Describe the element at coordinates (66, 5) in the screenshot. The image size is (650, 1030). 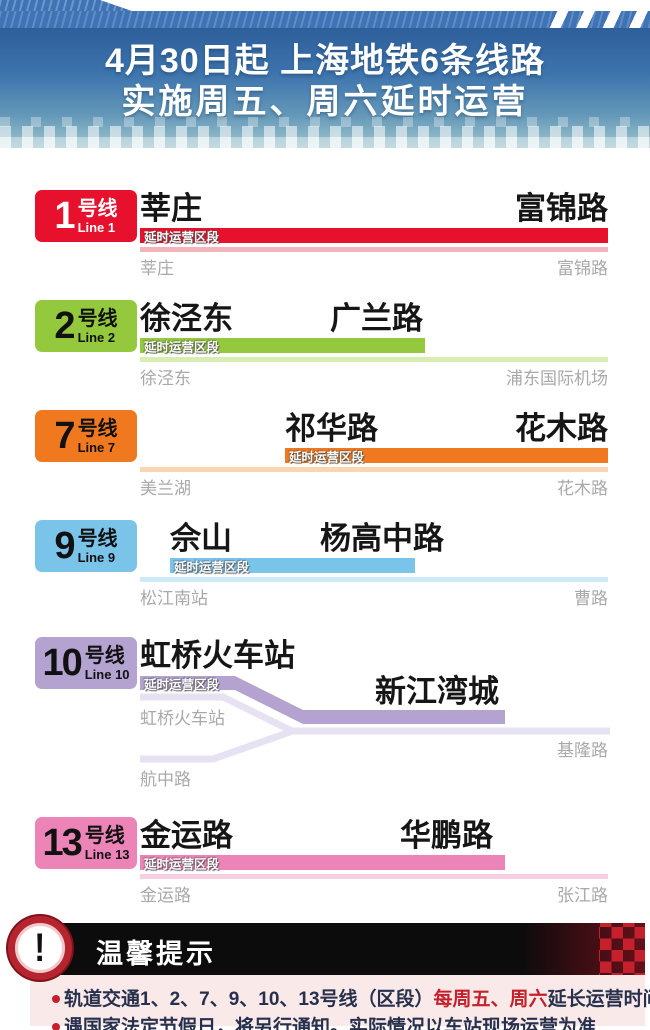
I see `header-tab-decoration` at that location.